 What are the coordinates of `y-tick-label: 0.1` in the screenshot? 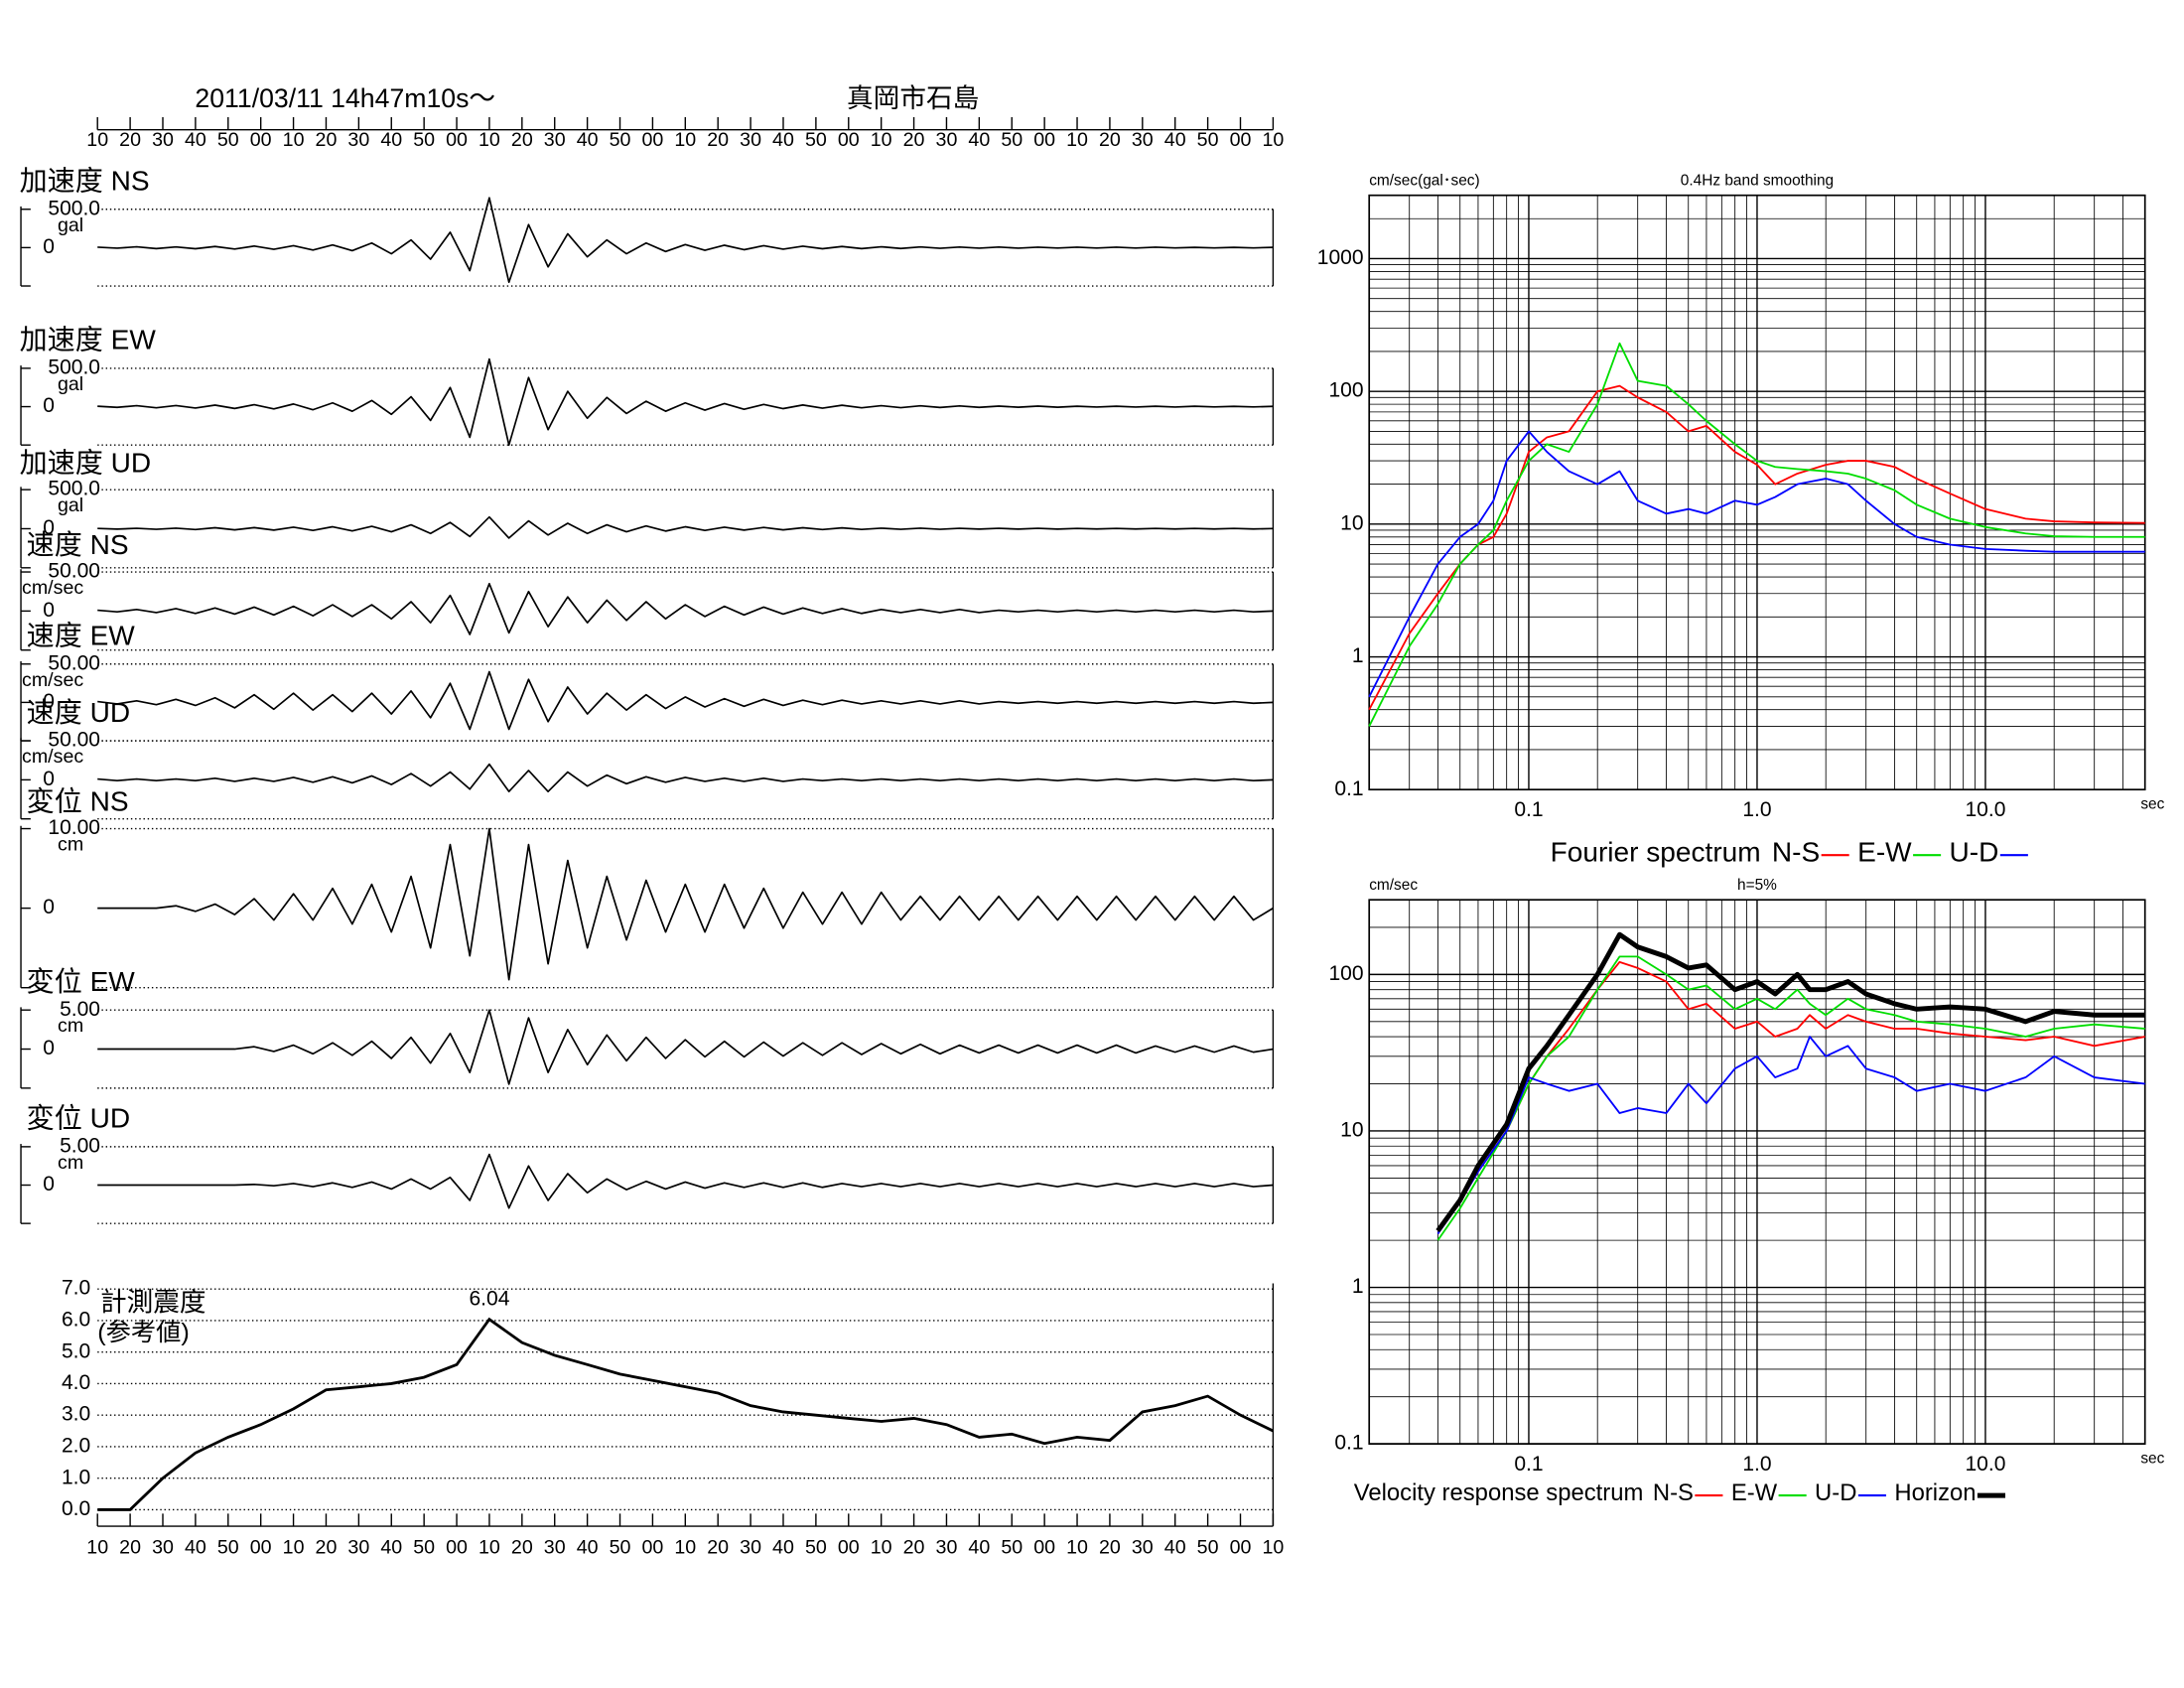 It's located at (1348, 788).